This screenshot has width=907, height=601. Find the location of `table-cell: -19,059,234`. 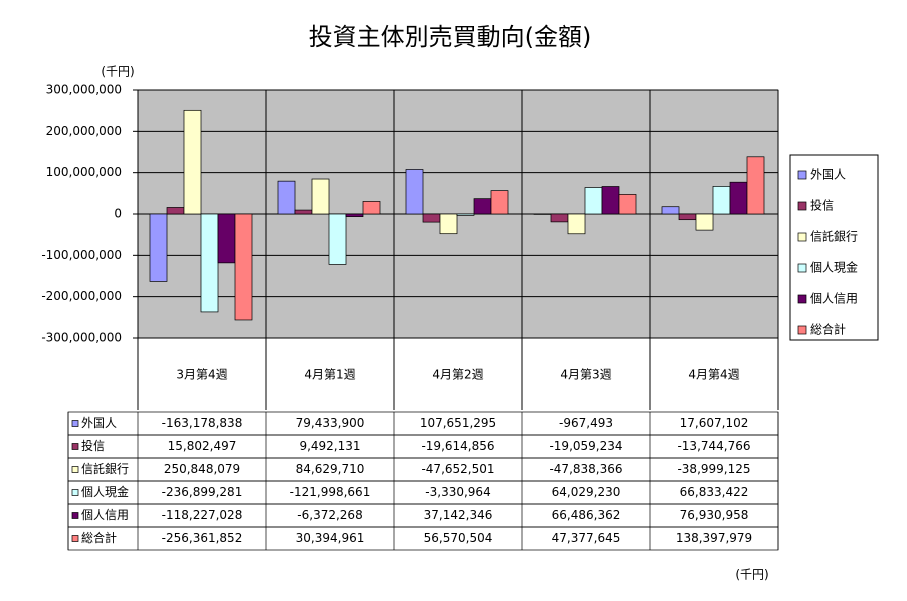

table-cell: -19,059,234 is located at coordinates (585, 446).